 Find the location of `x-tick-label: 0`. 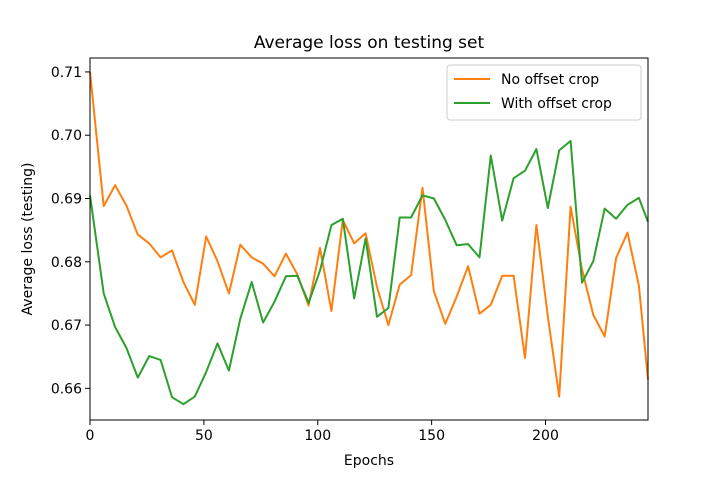

x-tick-label: 0 is located at coordinates (90, 436).